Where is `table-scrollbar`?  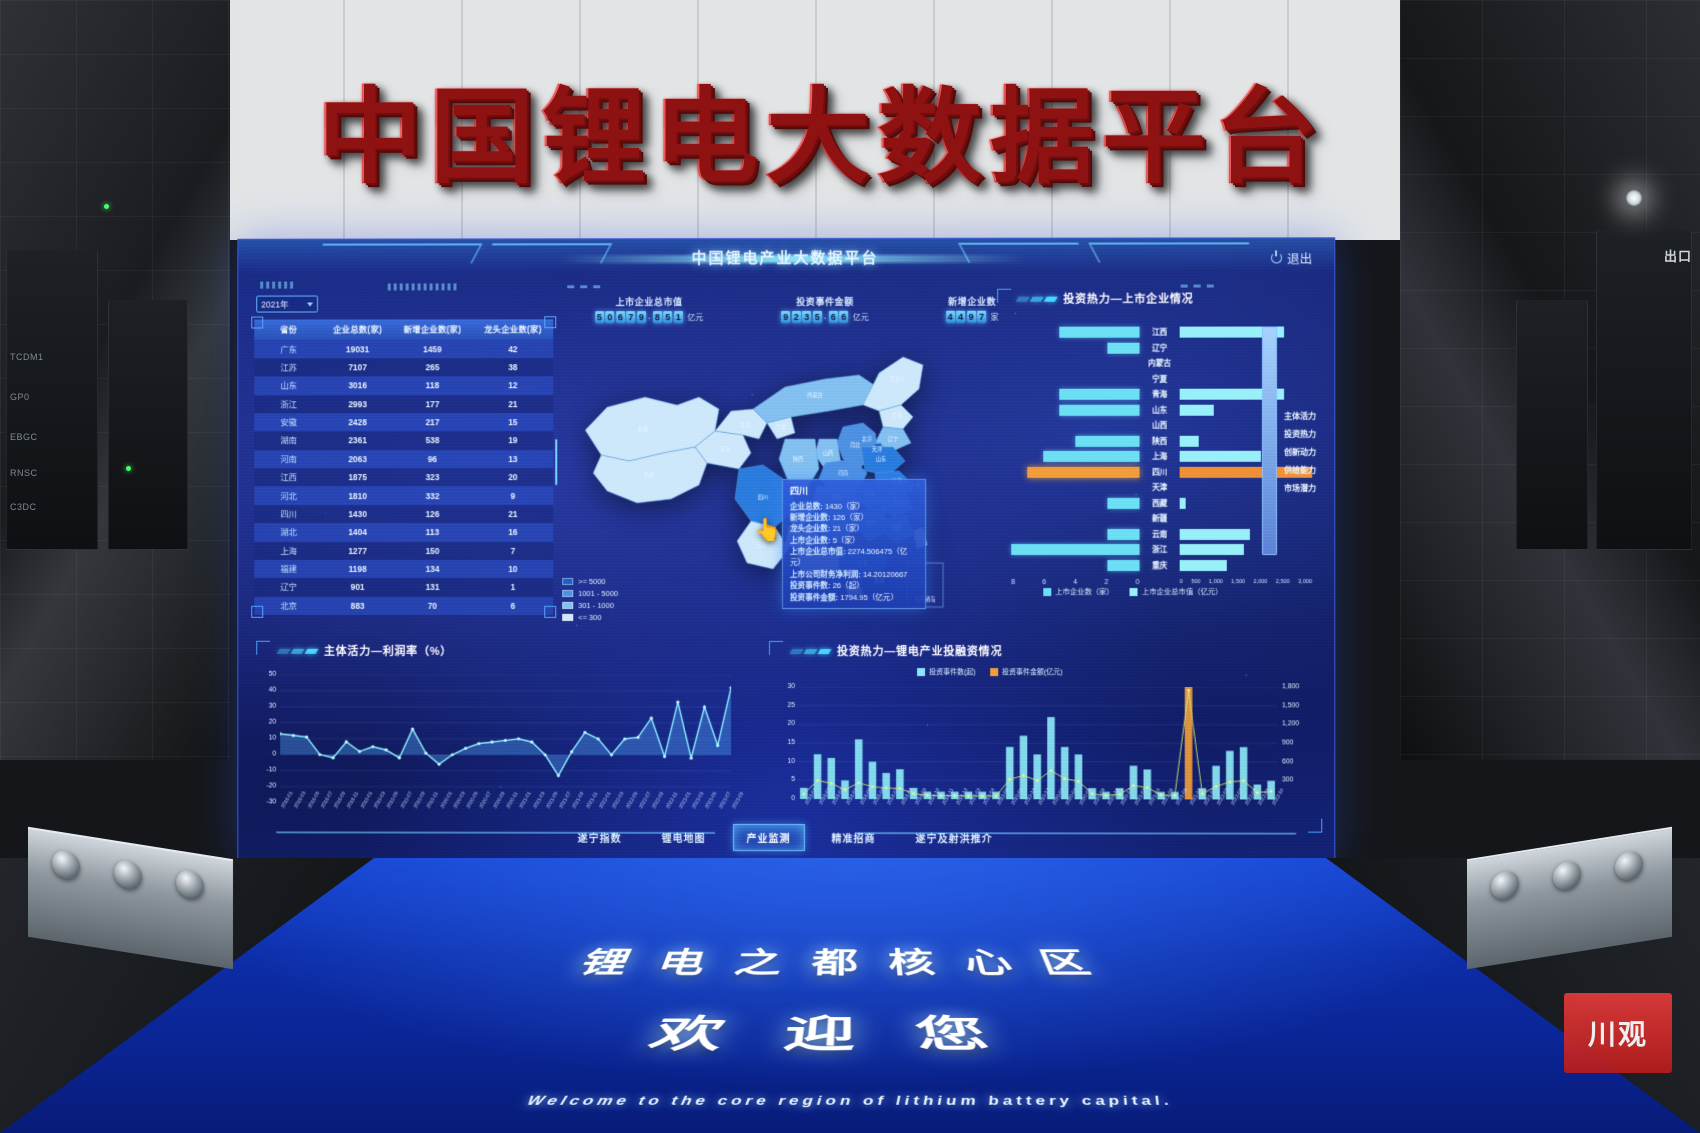
table-scrollbar is located at coordinates (556, 462).